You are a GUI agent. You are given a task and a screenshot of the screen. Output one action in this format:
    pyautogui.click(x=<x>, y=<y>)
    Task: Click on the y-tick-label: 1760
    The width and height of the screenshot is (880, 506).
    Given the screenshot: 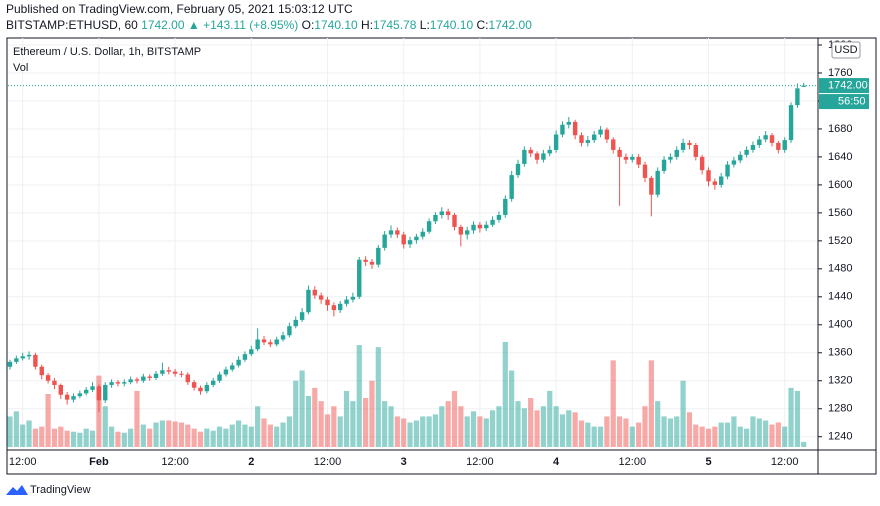 What is the action you would take?
    pyautogui.click(x=840, y=73)
    